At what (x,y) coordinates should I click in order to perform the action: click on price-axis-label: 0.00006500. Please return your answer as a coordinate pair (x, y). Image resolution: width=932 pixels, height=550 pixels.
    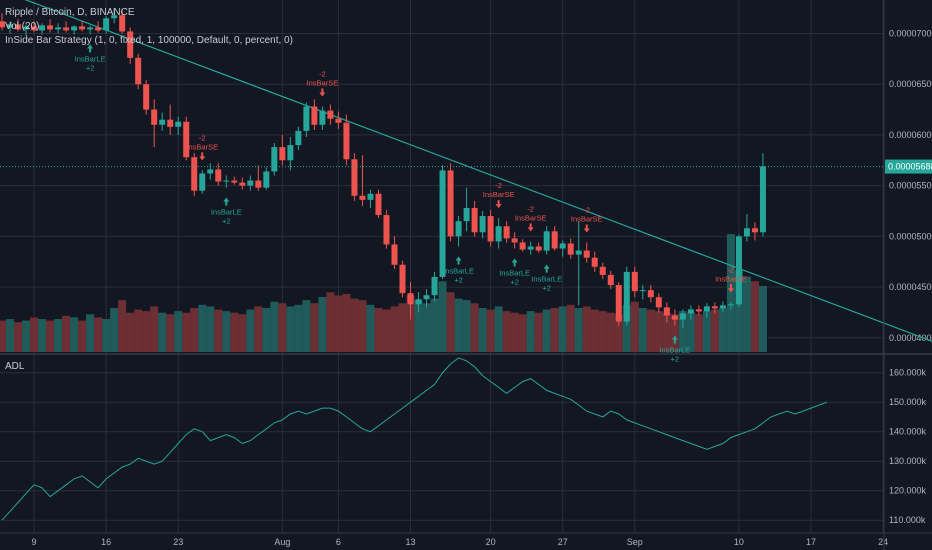
    Looking at the image, I should click on (910, 84).